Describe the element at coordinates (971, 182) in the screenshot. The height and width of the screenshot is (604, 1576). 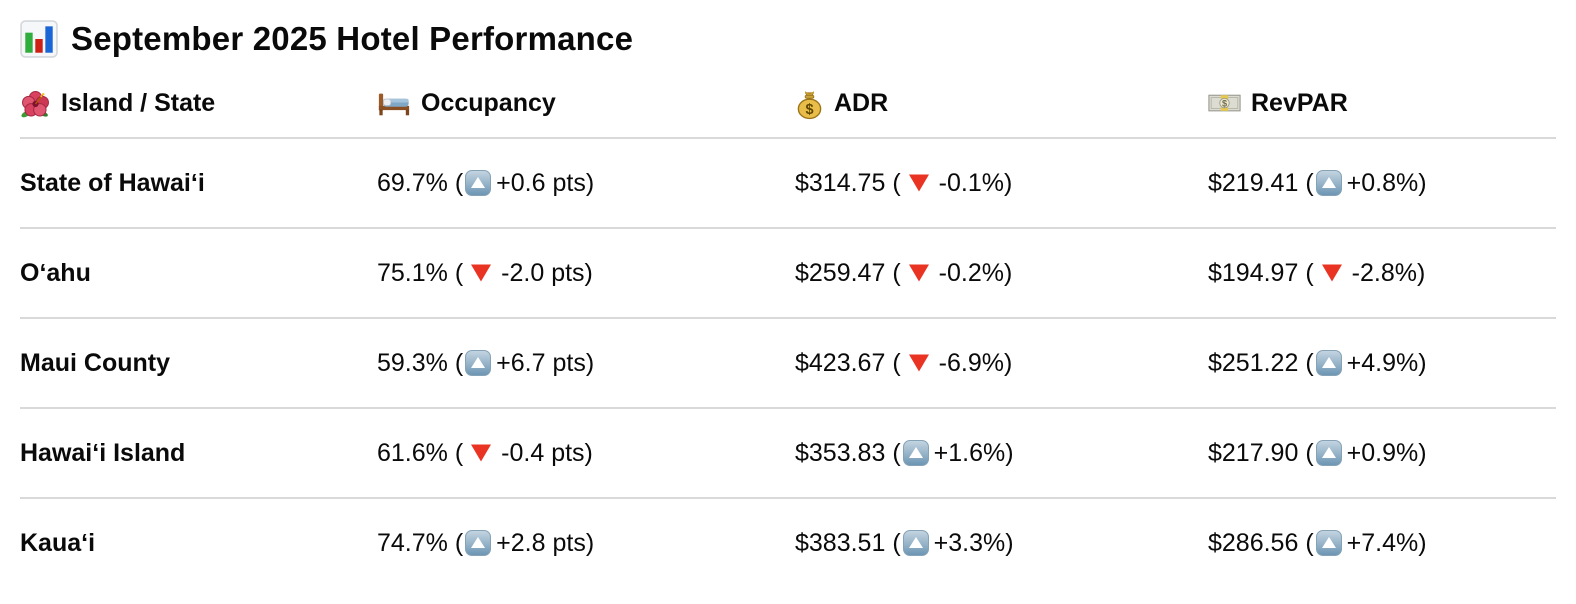
I see `adr-change: -0.1%` at that location.